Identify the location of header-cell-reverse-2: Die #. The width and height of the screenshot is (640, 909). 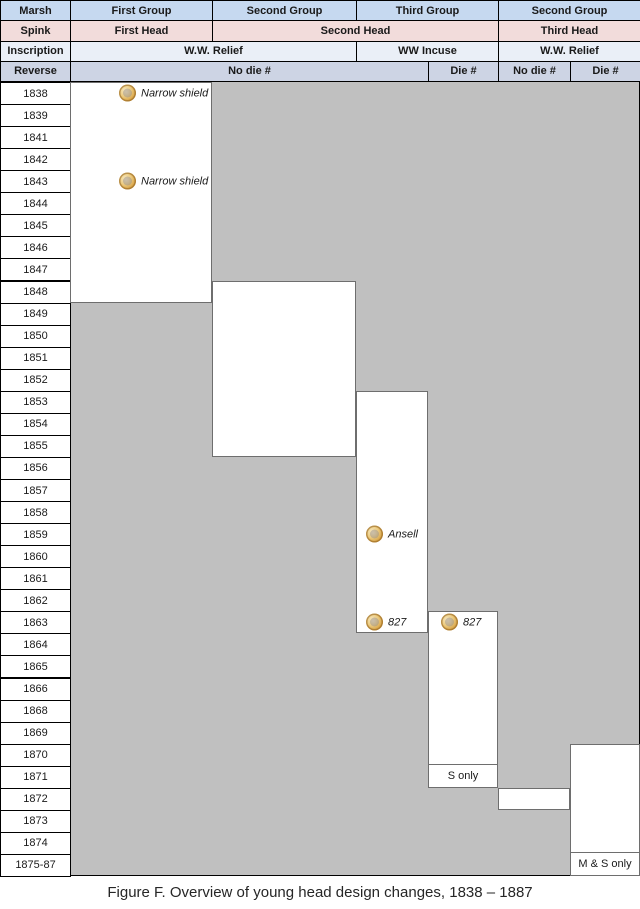
(463, 71).